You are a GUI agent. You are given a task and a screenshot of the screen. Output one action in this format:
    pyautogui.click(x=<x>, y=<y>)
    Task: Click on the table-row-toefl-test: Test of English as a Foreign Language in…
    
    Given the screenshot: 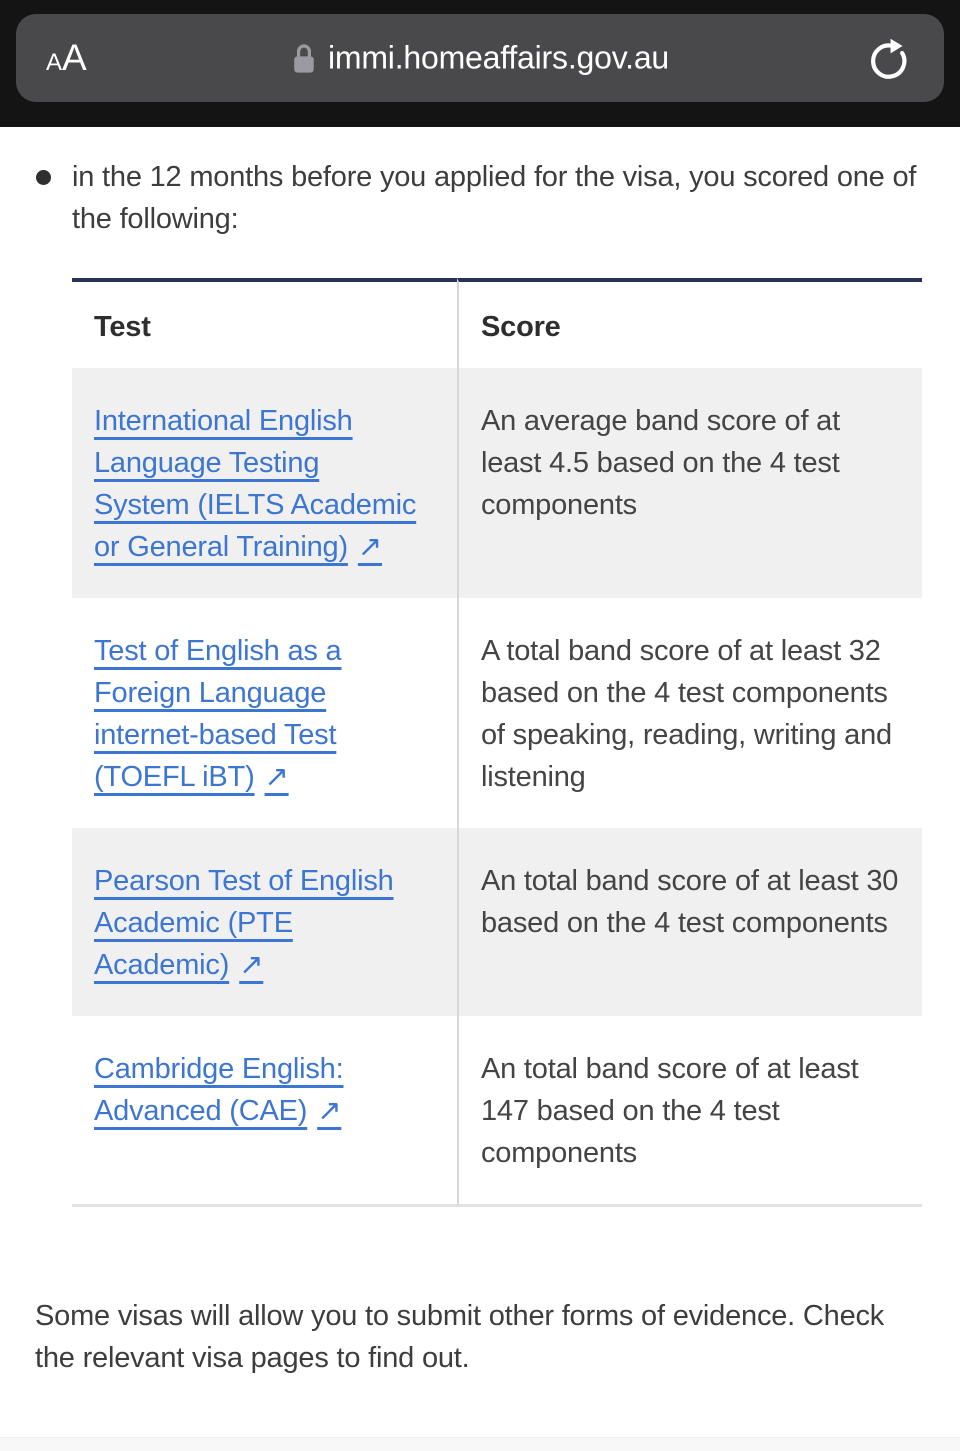 What is the action you would take?
    pyautogui.click(x=264, y=713)
    